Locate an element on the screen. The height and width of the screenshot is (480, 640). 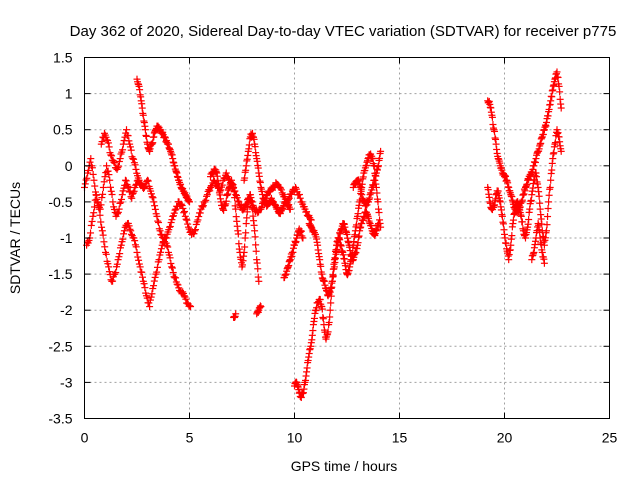
y-tick-label: -1.5 is located at coordinates (60, 274).